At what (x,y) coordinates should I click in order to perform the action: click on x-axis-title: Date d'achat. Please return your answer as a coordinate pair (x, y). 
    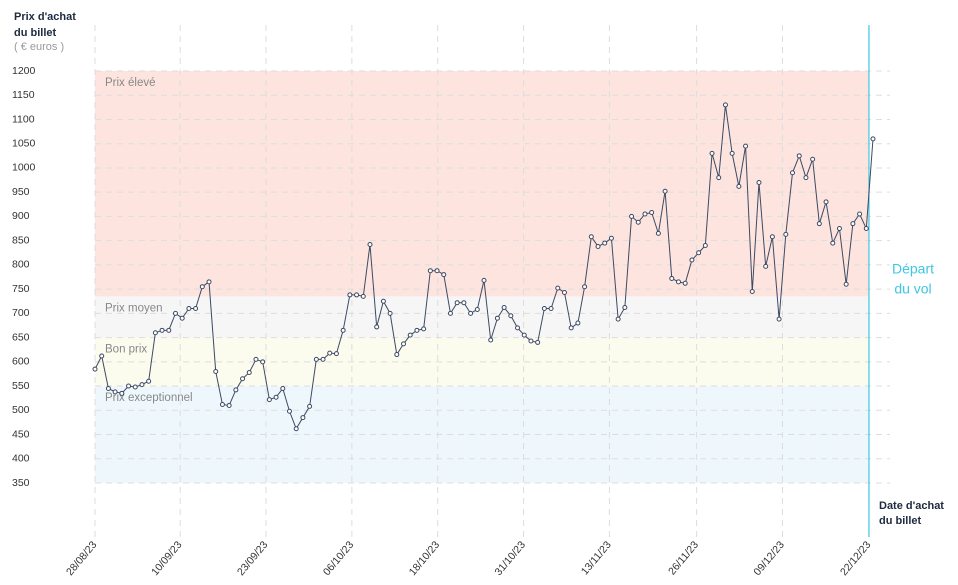
    Looking at the image, I should click on (911, 506).